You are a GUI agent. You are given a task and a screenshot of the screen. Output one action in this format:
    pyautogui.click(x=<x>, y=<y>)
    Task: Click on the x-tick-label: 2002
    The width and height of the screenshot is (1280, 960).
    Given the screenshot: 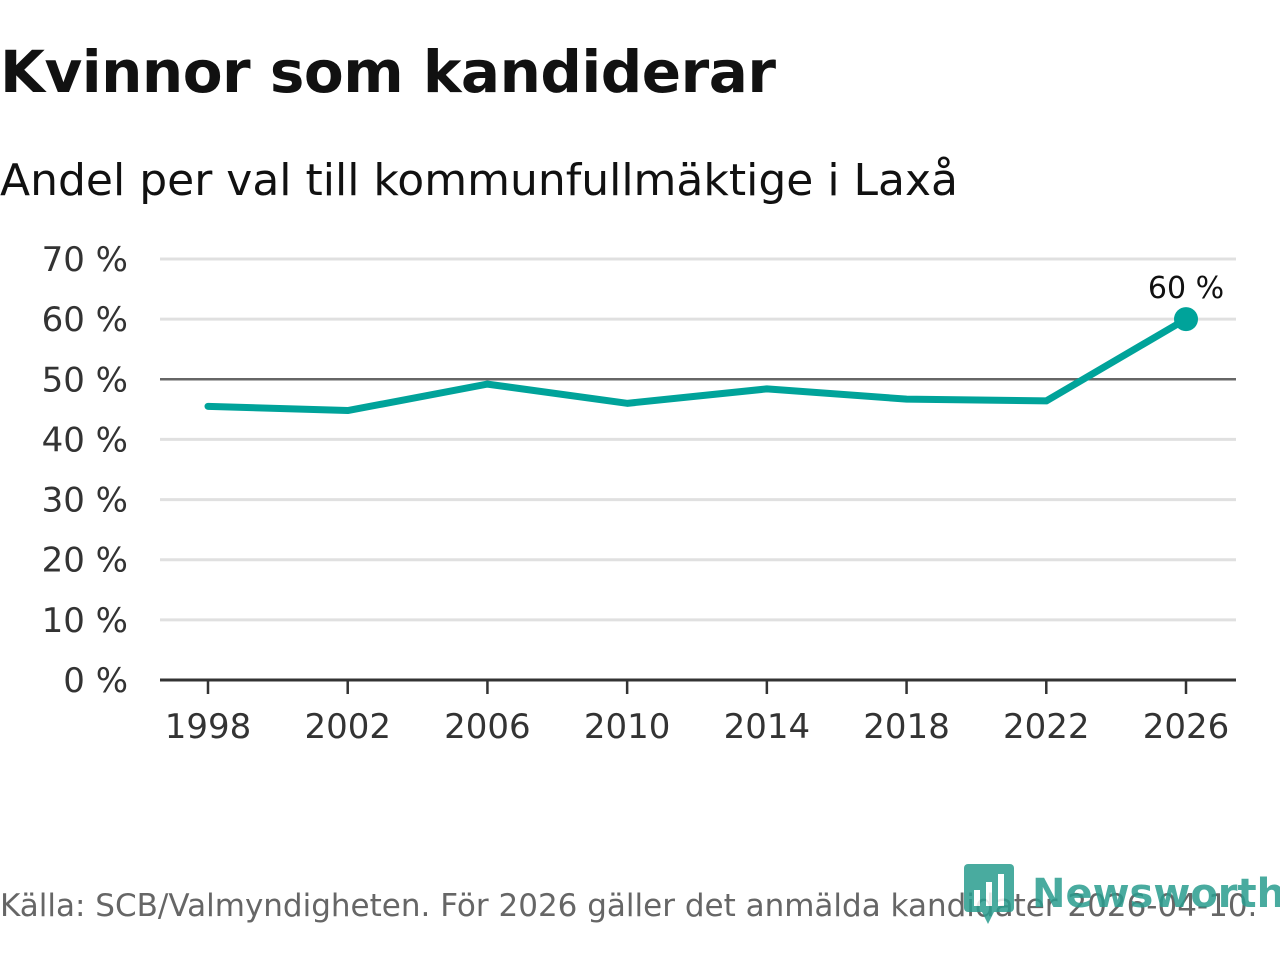 What is the action you would take?
    pyautogui.click(x=347, y=727)
    